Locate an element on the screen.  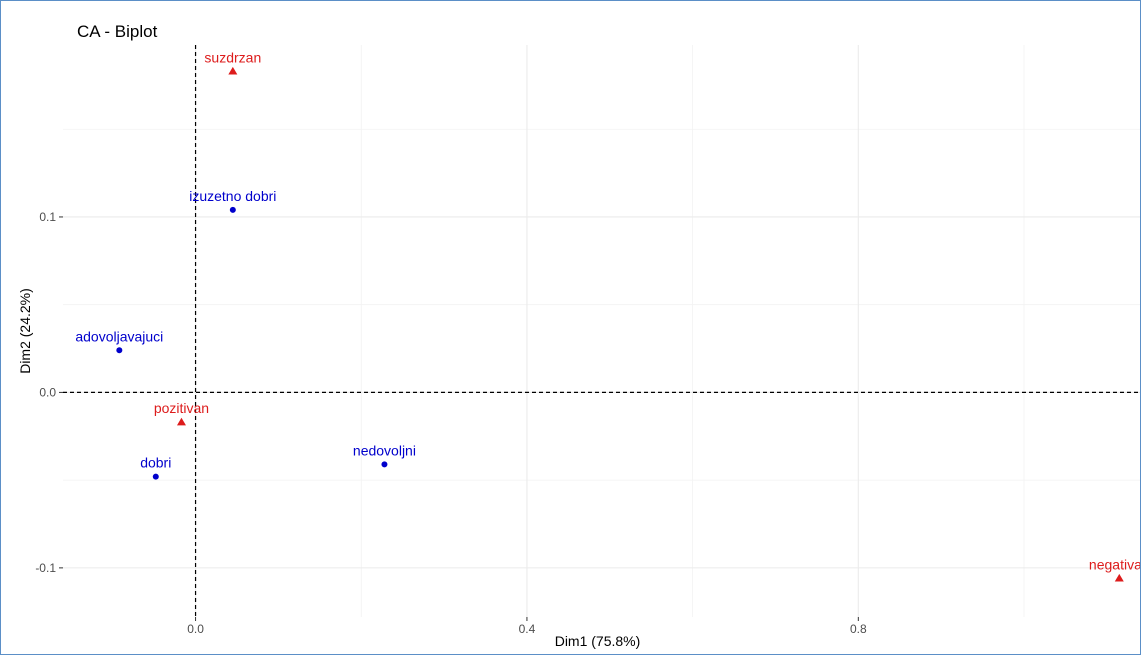
point-label: nedovoljni is located at coordinates (384, 450).